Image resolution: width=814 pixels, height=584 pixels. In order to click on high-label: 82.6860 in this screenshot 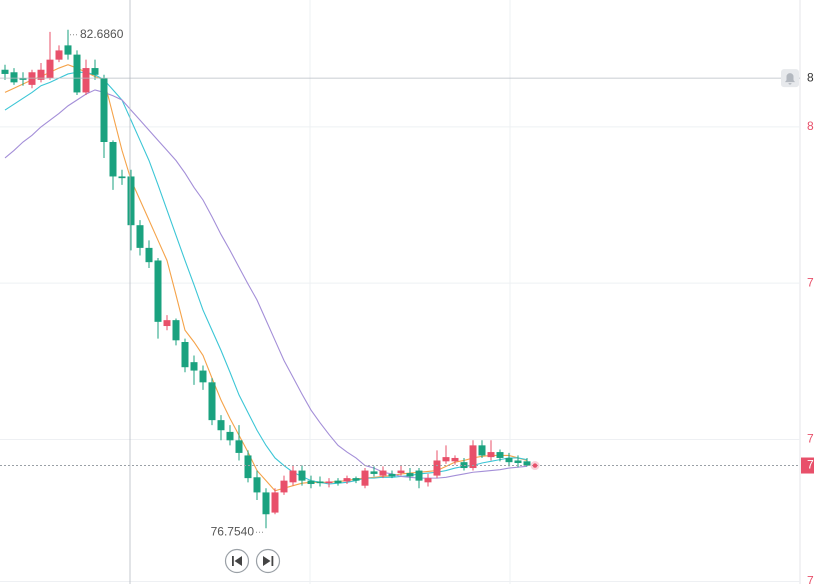, I will do `click(102, 34)`.